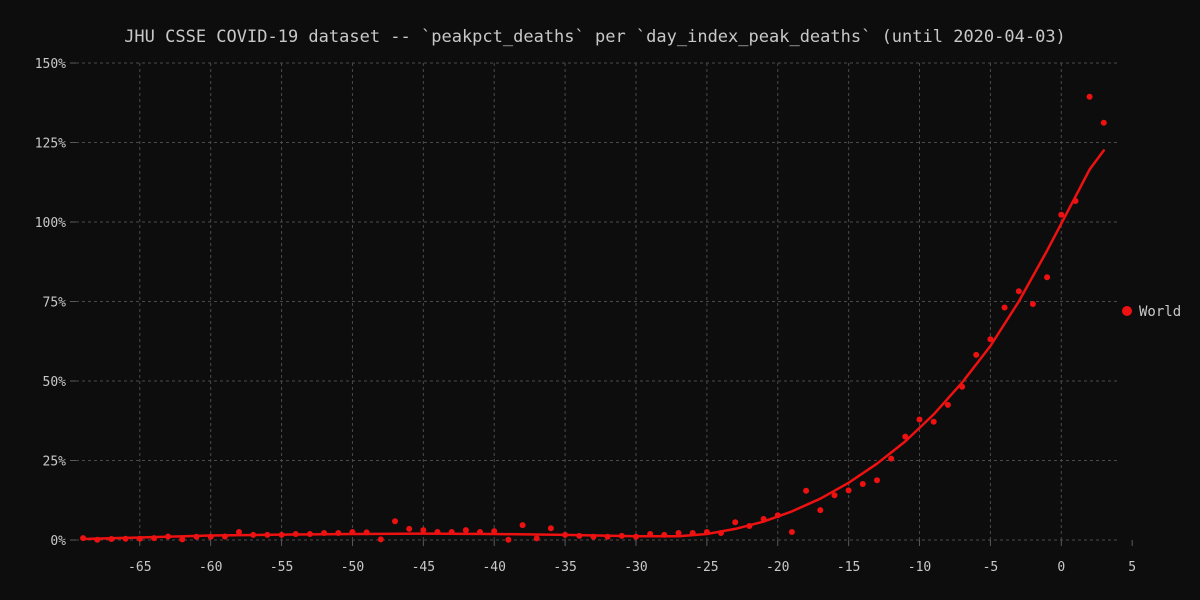 The image size is (1200, 600). What do you see at coordinates (777, 567) in the screenshot?
I see `x-tick-label: -20` at bounding box center [777, 567].